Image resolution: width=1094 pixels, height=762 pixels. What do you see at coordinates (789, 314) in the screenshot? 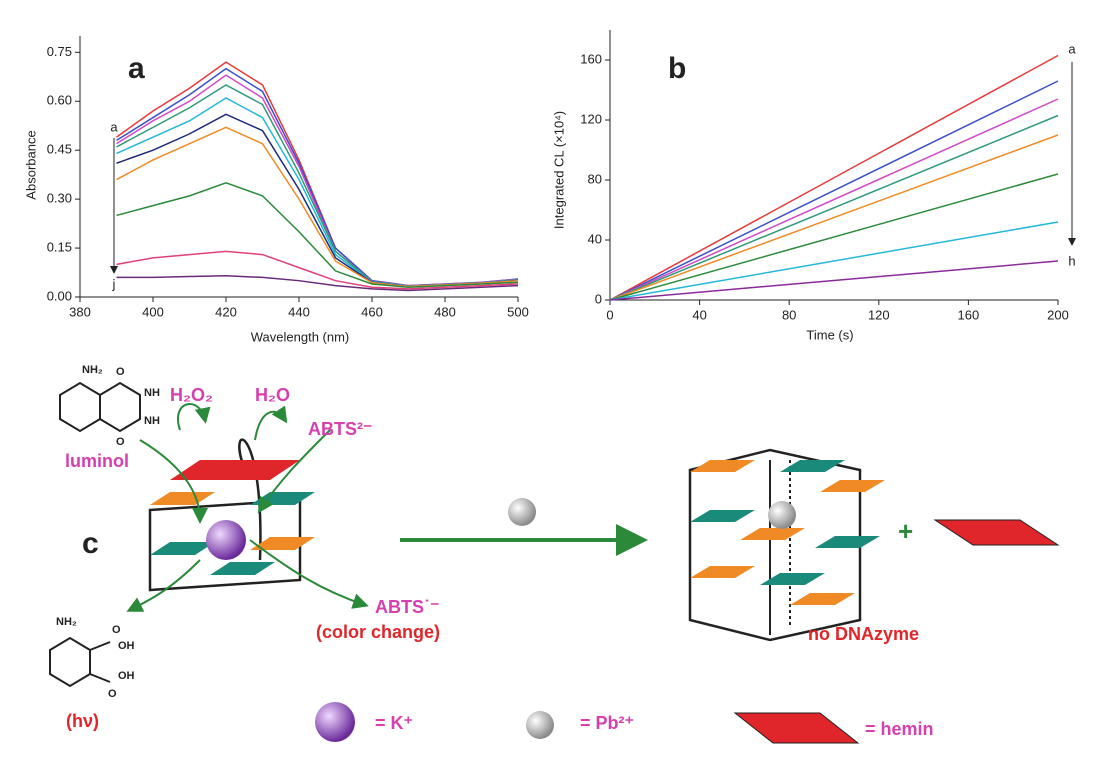
I see `x-tick-label: 80` at bounding box center [789, 314].